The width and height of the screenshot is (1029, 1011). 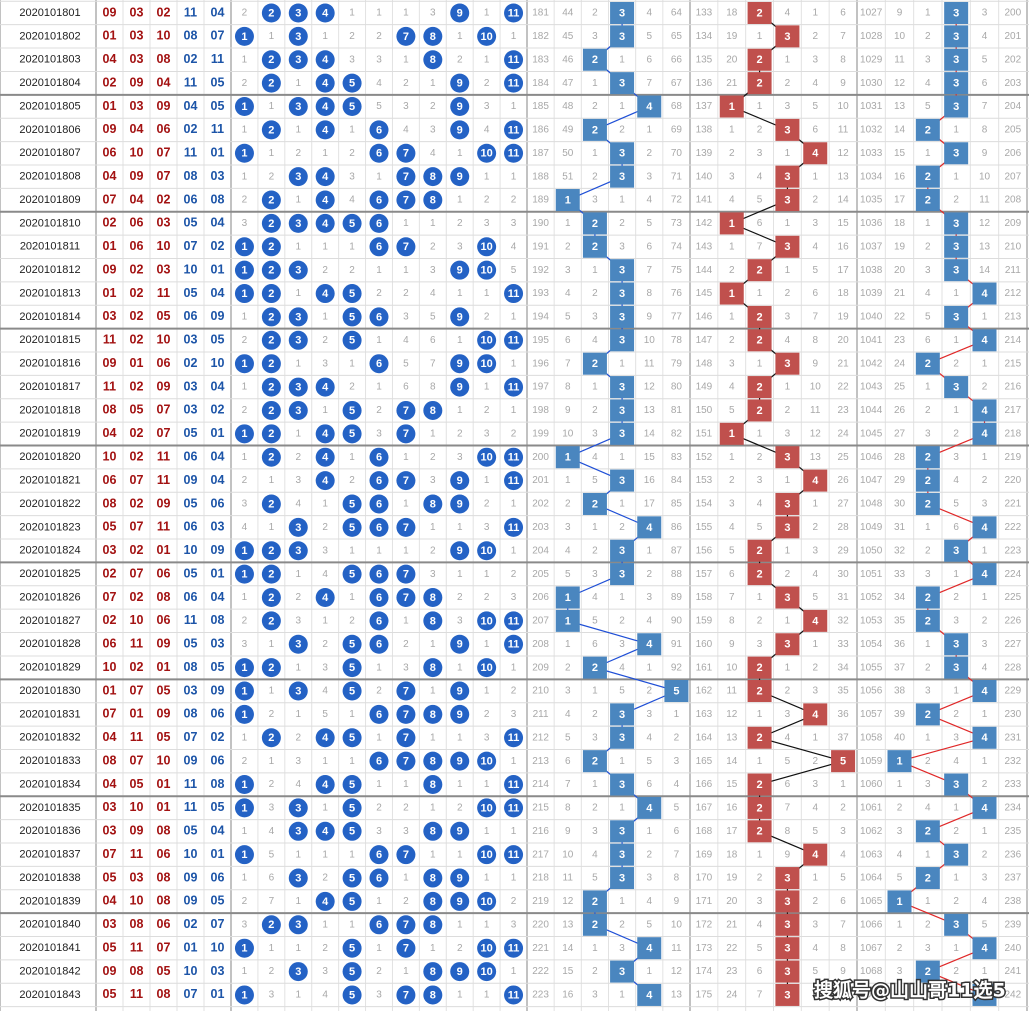 What do you see at coordinates (568, 387) in the screenshot?
I see `miss-count: 8` at bounding box center [568, 387].